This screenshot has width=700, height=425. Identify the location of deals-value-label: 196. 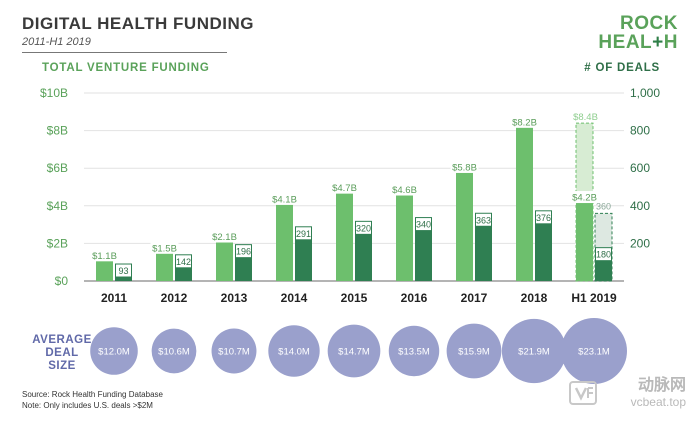
(243, 252).